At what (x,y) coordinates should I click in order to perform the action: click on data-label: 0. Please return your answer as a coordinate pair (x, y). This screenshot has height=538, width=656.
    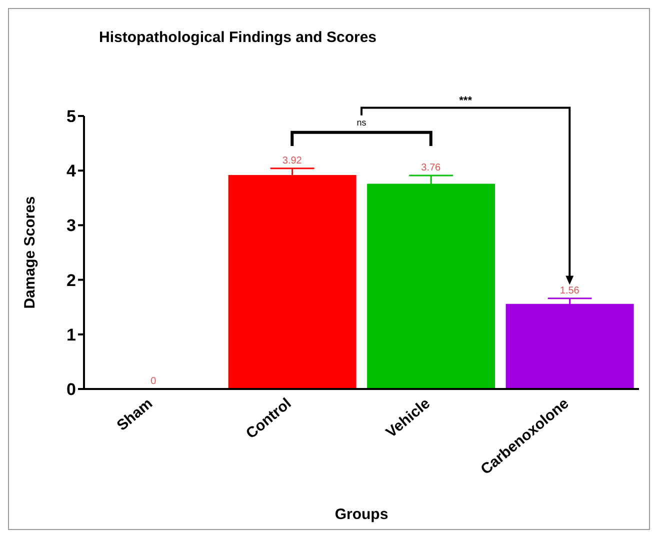
    Looking at the image, I should click on (153, 381).